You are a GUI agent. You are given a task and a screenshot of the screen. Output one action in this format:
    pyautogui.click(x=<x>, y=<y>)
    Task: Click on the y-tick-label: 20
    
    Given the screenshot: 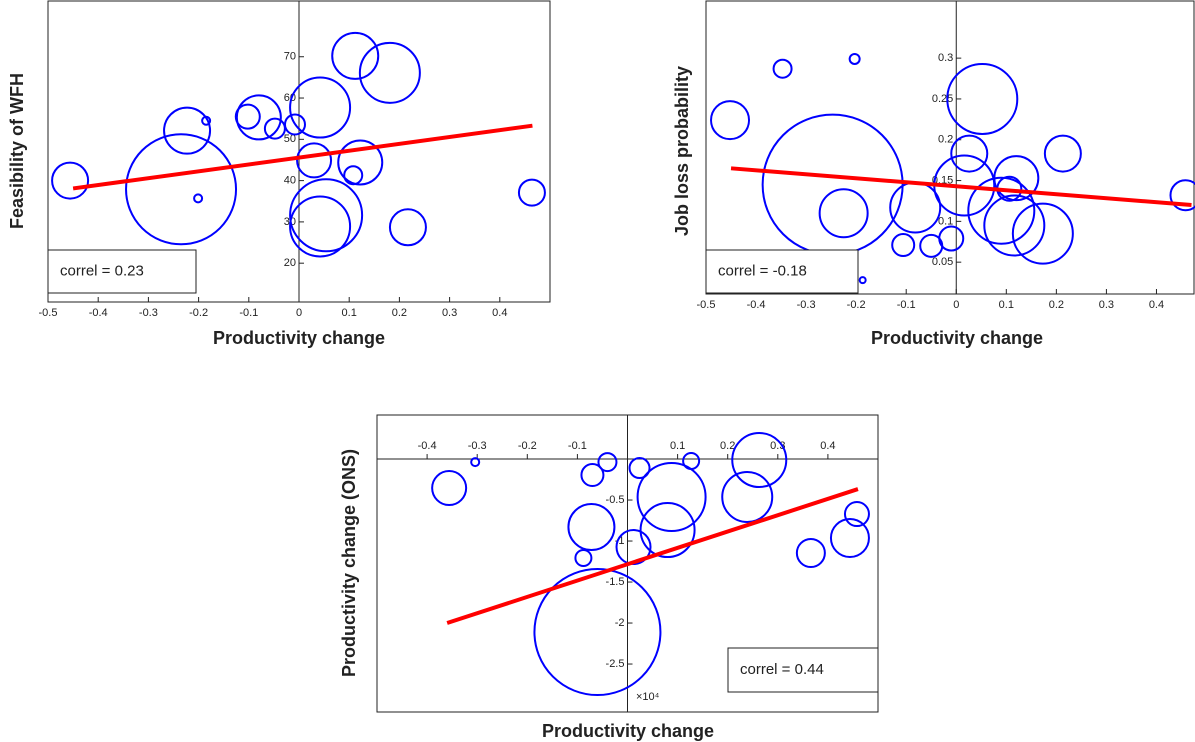 What is the action you would take?
    pyautogui.click(x=290, y=263)
    